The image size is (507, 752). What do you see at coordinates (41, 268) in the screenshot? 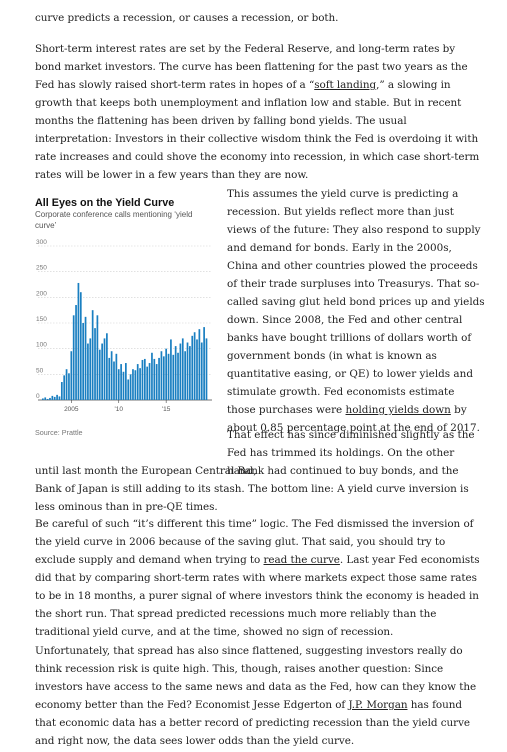
I see `y-tick-label: 250` at bounding box center [41, 268].